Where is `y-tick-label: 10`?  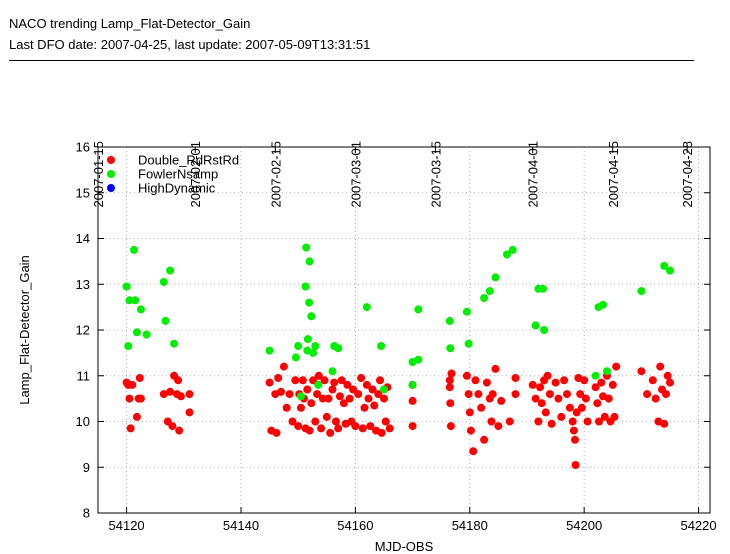 y-tick-label: 10 is located at coordinates (83, 421).